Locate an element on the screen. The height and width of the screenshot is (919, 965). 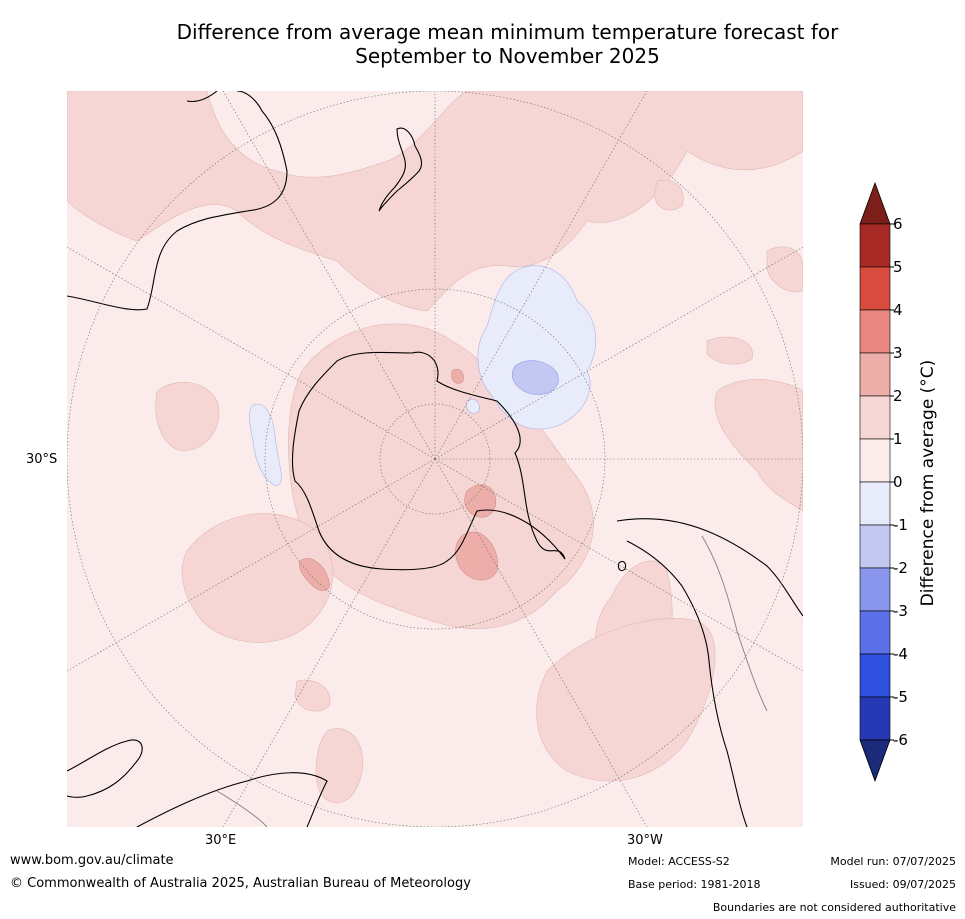
colorbar: 6 5 4 3 2 1 0 -1 -2 -3 -4 -5 -6 is located at coordinates (910, 485).